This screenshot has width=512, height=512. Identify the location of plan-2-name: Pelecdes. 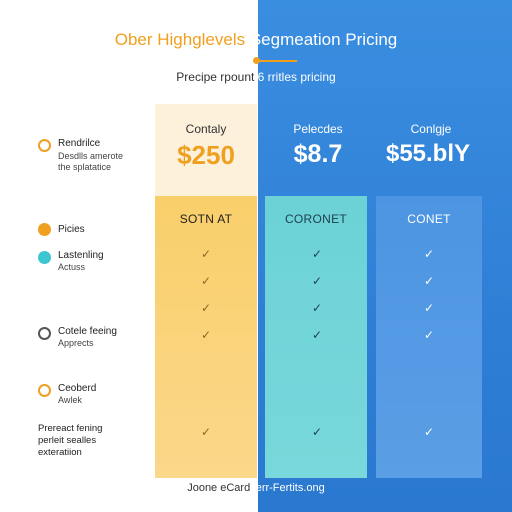
(318, 129).